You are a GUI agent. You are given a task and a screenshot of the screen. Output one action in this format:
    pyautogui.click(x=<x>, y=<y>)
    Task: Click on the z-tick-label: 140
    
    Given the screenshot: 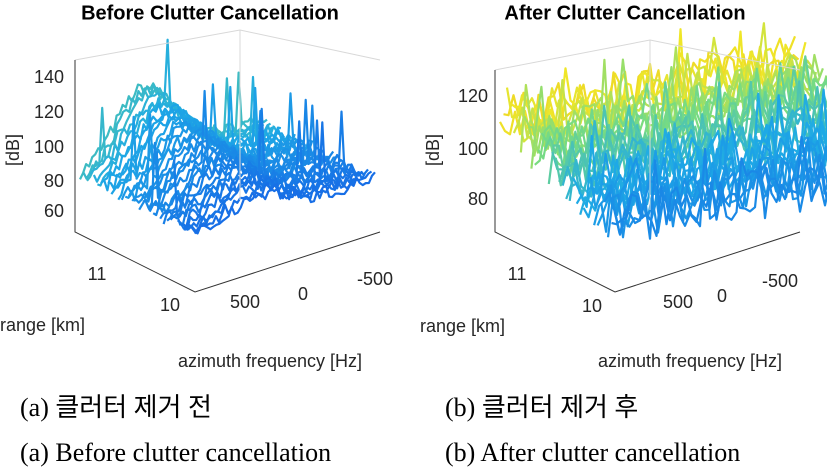 What is the action you would take?
    pyautogui.click(x=49, y=77)
    